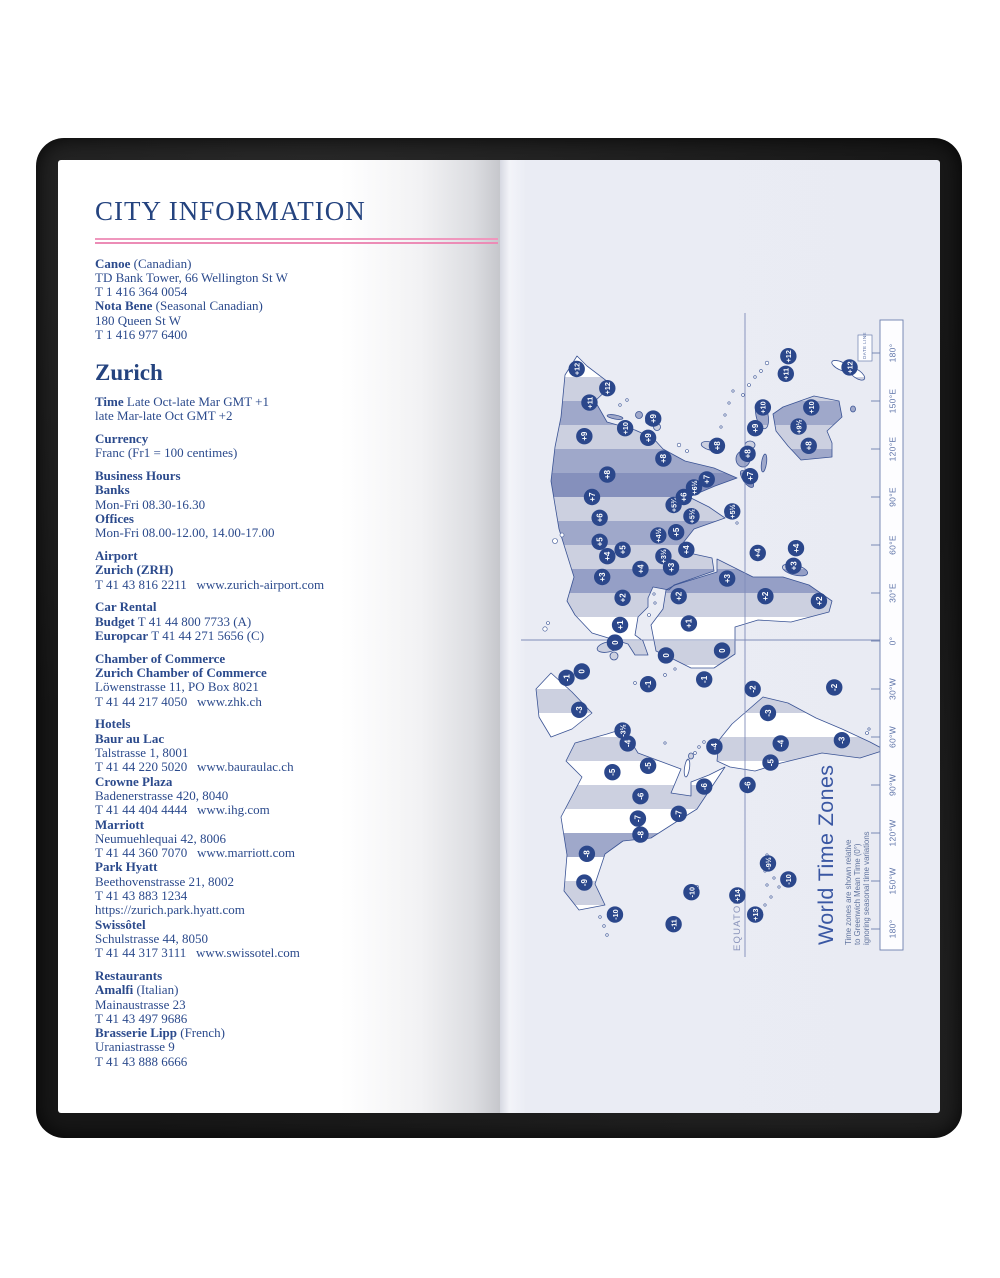 The height and width of the screenshot is (1278, 1000). Describe the element at coordinates (592, 497) in the screenshot. I see `timezone-badge-label: +7` at that location.